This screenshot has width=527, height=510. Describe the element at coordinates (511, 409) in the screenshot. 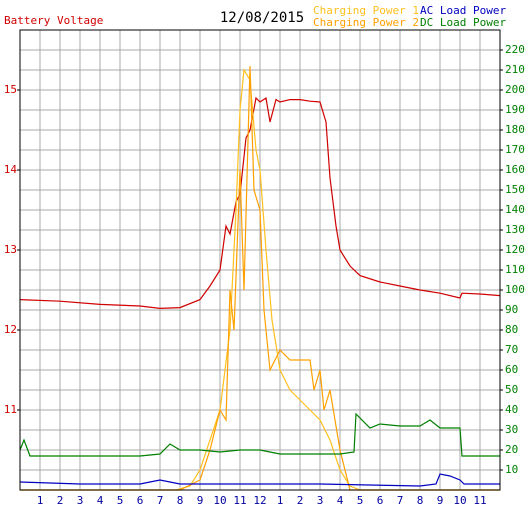

I see `y2-tick-label: 40` at that location.